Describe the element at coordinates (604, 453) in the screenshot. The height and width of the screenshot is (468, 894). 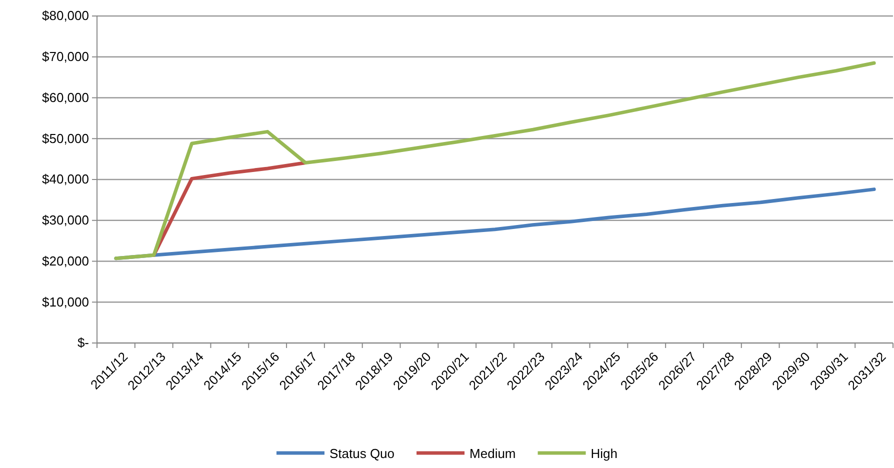
I see `legend-label: High` at that location.